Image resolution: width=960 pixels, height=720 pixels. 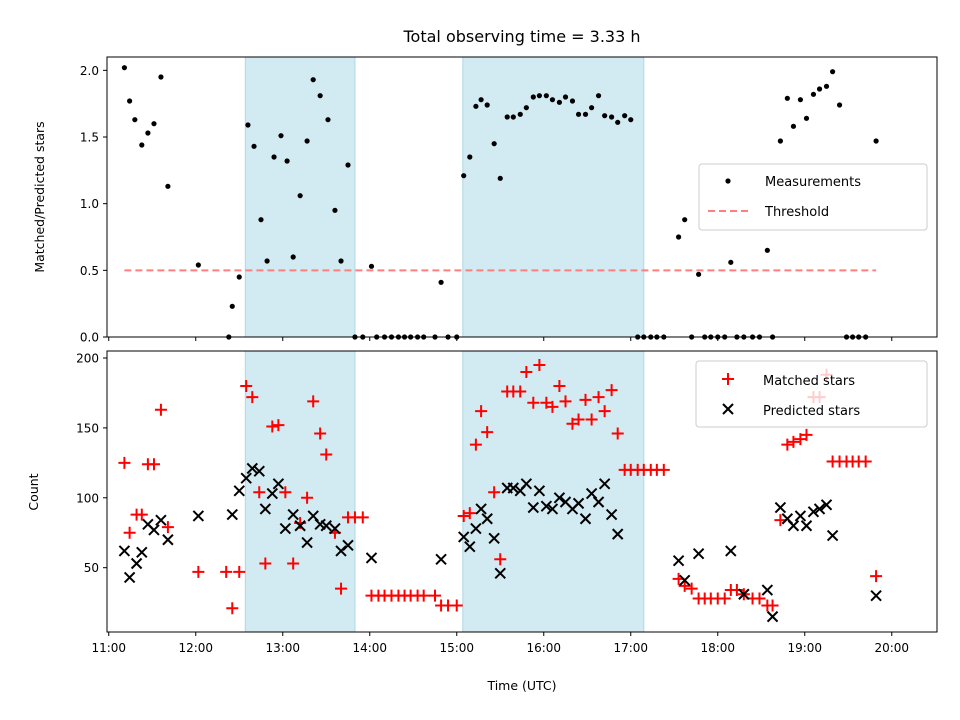 What do you see at coordinates (89, 71) in the screenshot?
I see `y-tick-label: 2.0` at bounding box center [89, 71].